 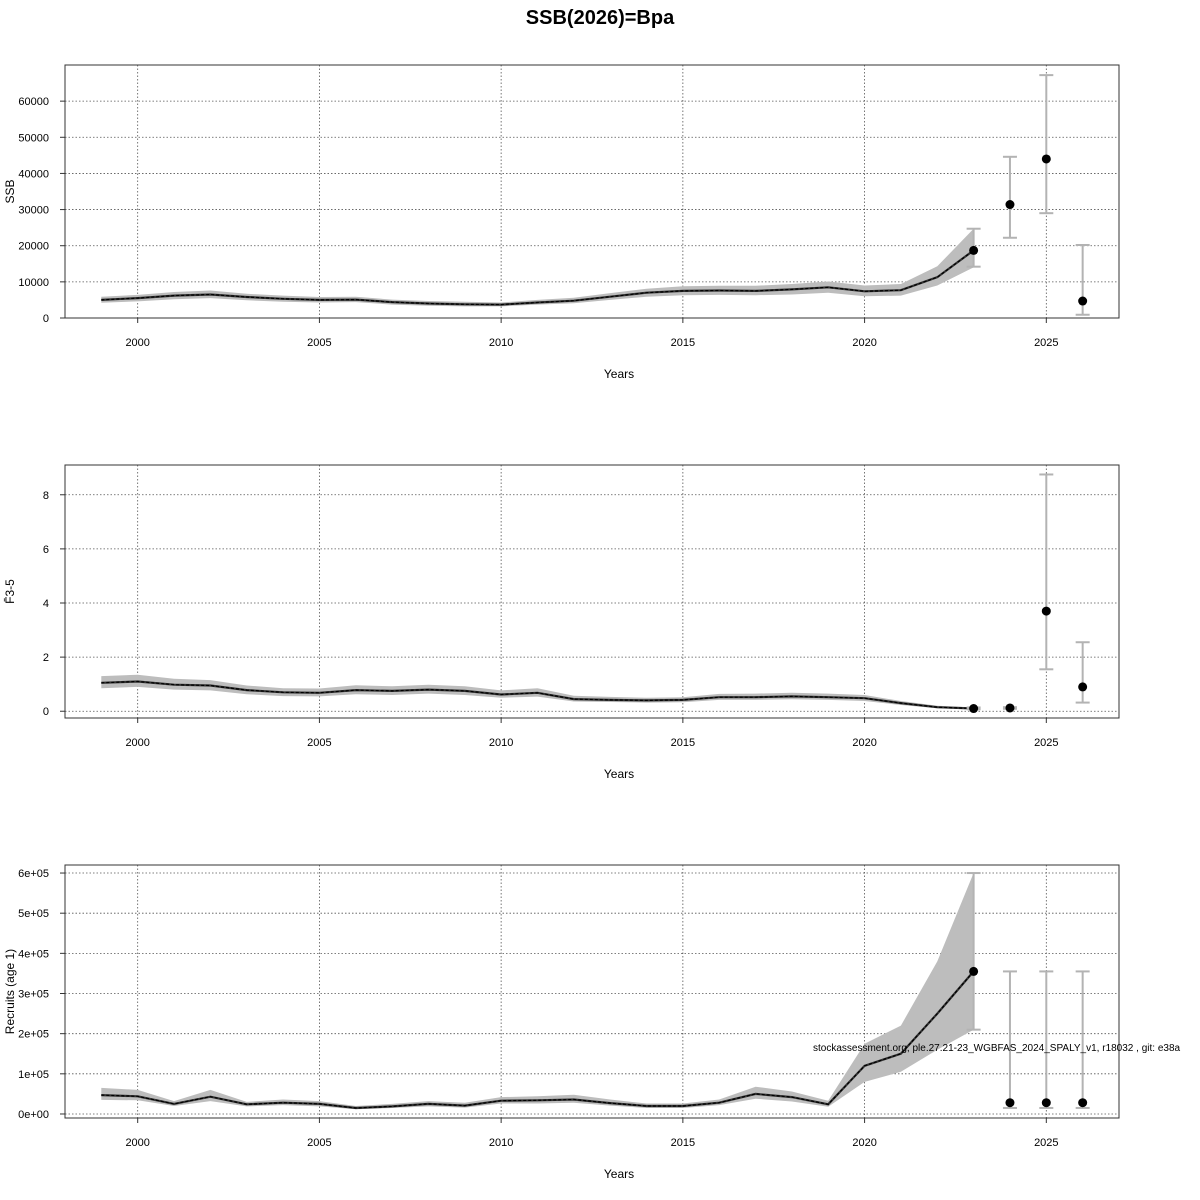 What do you see at coordinates (33, 138) in the screenshot?
I see `y-tick-label: 50000` at bounding box center [33, 138].